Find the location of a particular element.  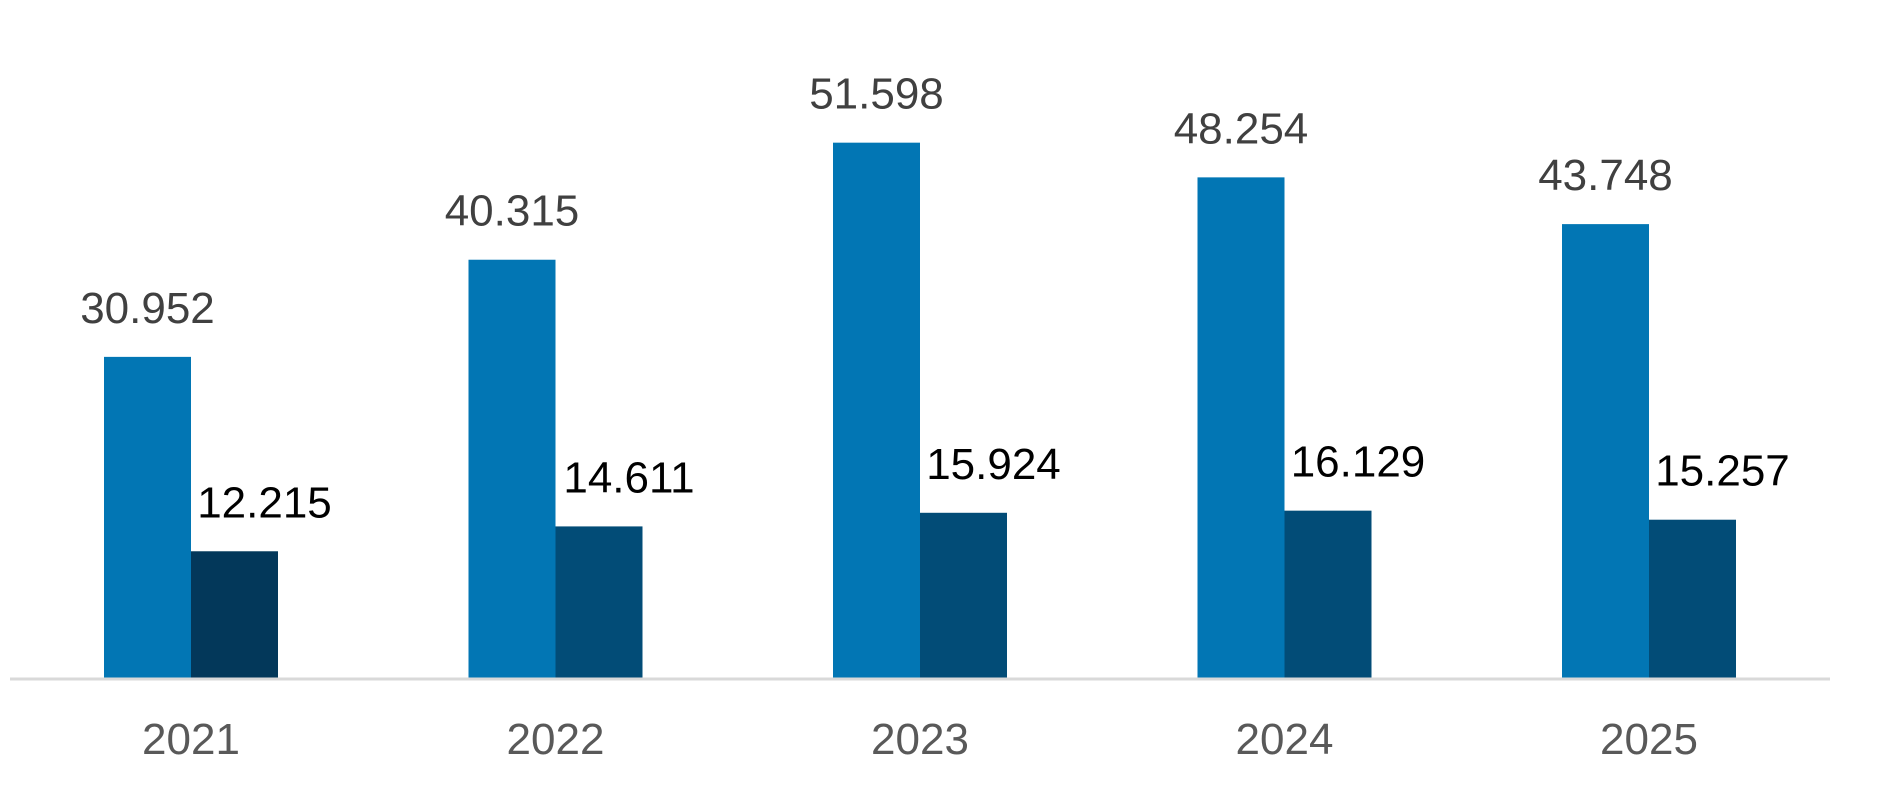

x-tick-label-2024: 2024 is located at coordinates (1285, 739).